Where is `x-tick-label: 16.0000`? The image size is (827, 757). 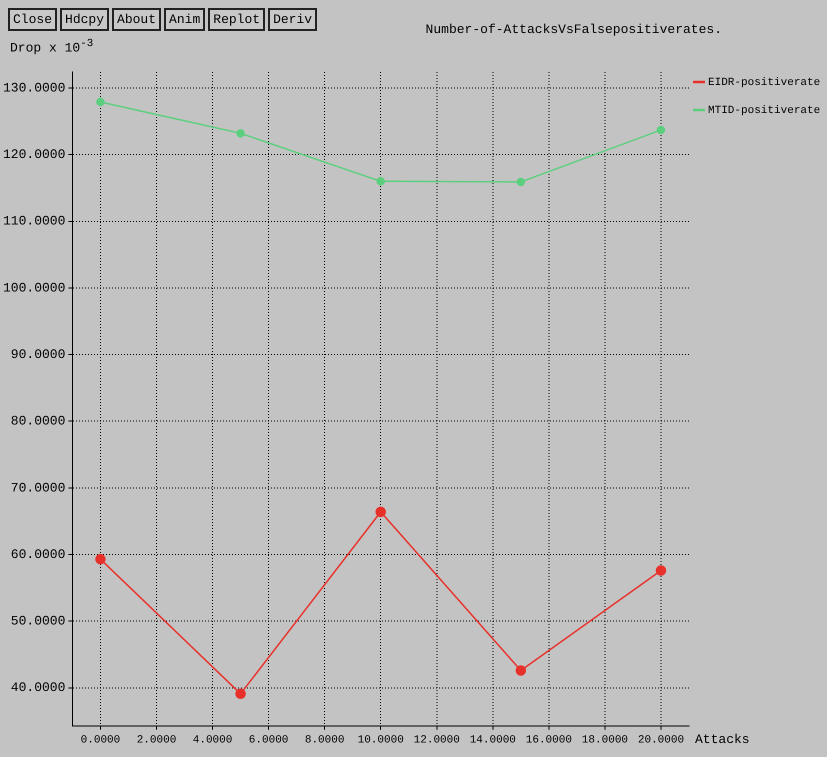
x-tick-label: 16.0000 is located at coordinates (549, 740).